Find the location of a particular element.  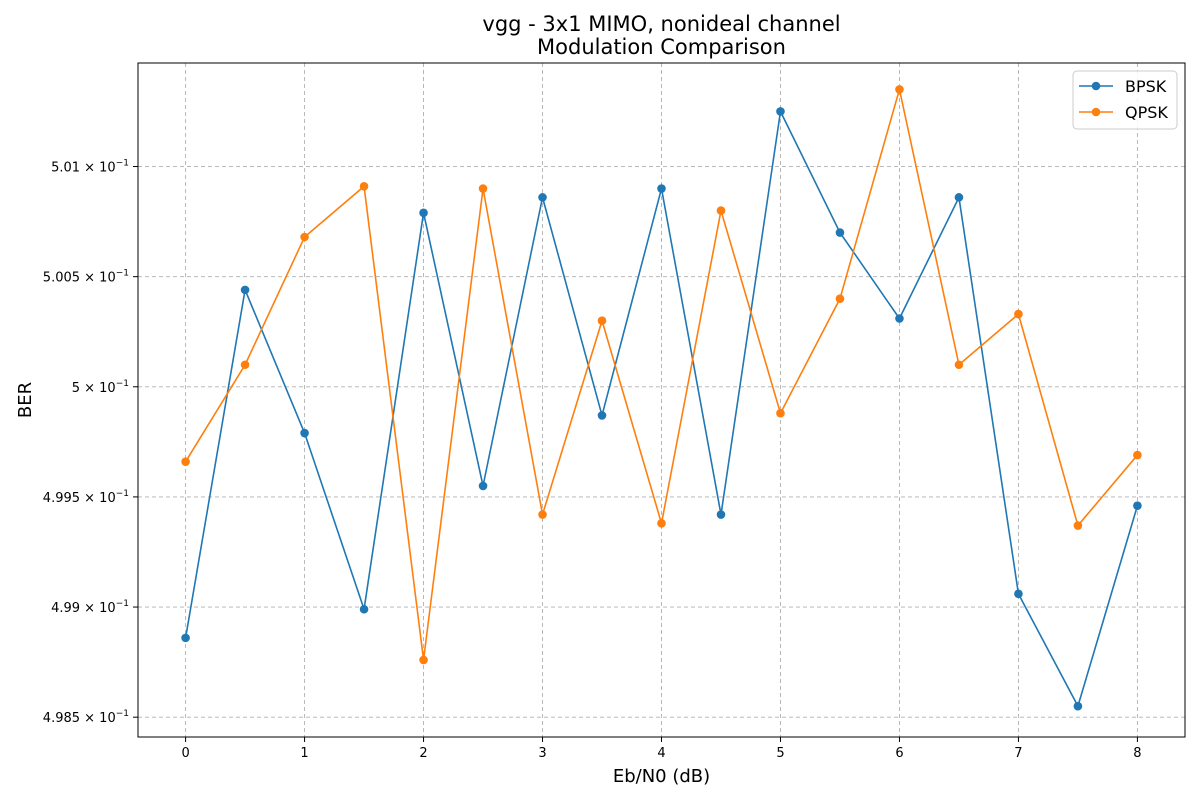

x-tick-label: 7 is located at coordinates (1018, 753).